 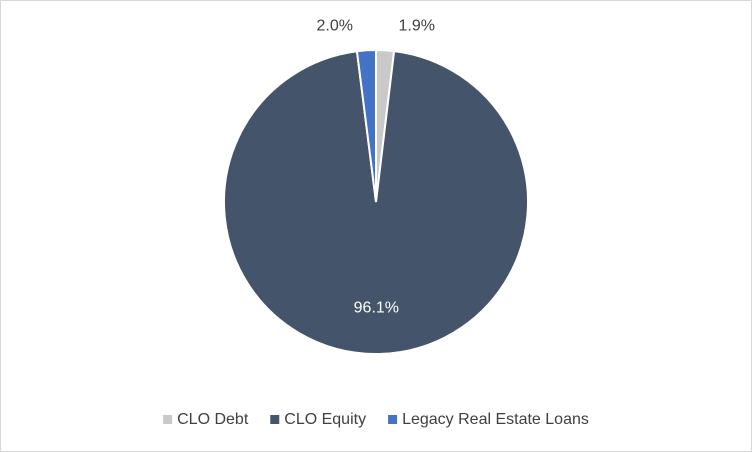 What do you see at coordinates (325, 419) in the screenshot?
I see `legend-label: CLO Equity` at bounding box center [325, 419].